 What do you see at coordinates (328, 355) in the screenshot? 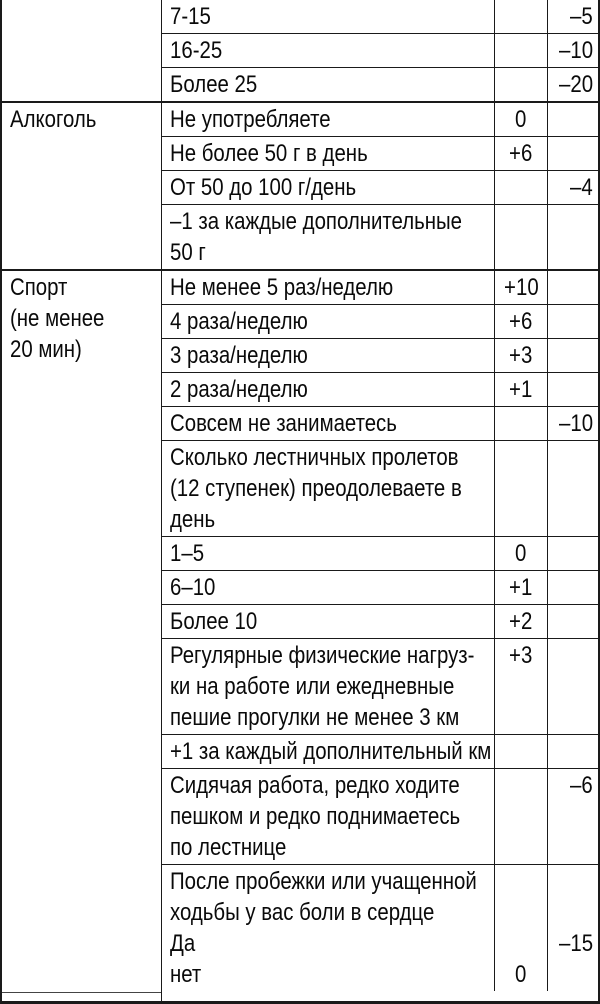
I see `item-cell: 3 раза/неделю` at bounding box center [328, 355].